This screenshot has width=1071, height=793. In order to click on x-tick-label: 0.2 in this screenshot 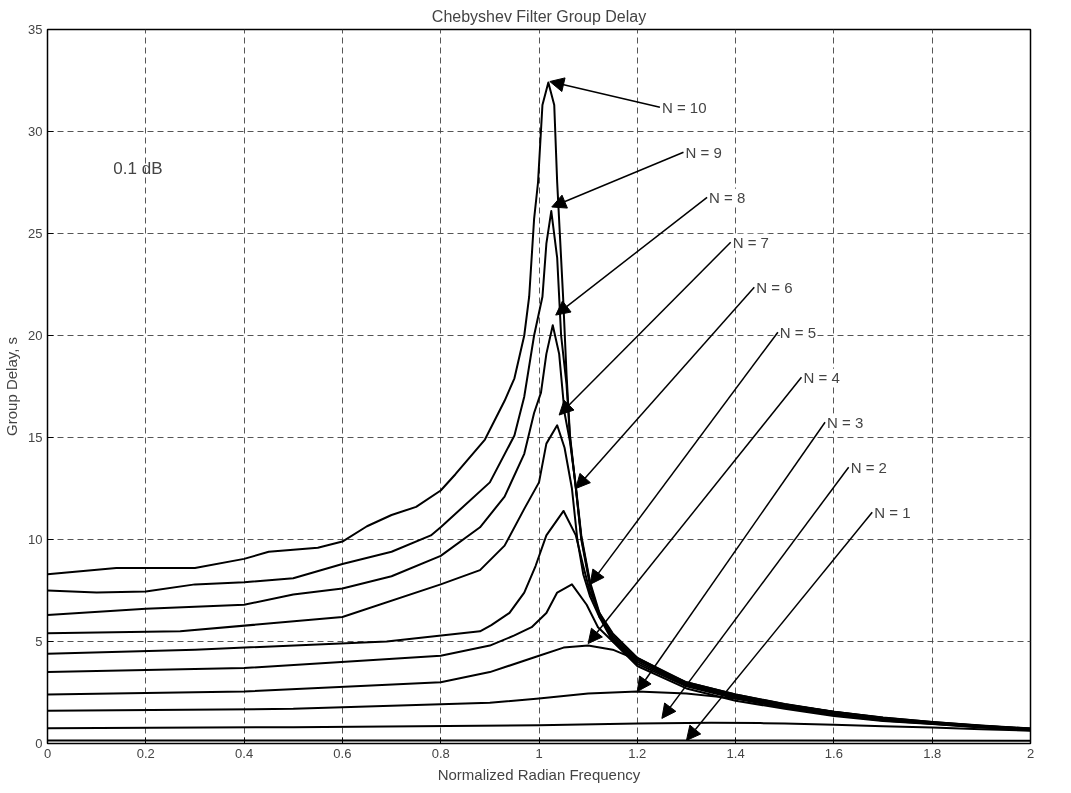, I will do `click(145, 753)`.